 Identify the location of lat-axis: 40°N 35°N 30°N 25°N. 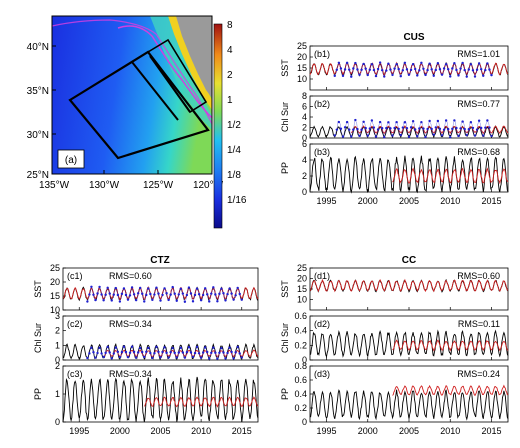
(41, 111).